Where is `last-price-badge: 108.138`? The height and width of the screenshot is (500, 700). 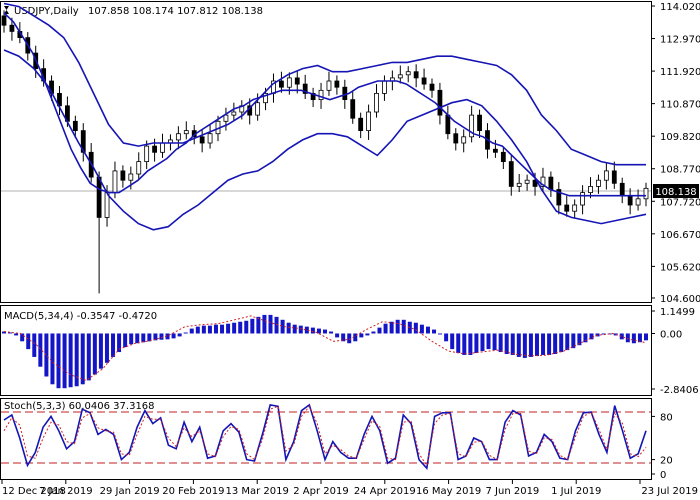
last-price-badge: 108.138 is located at coordinates (676, 191).